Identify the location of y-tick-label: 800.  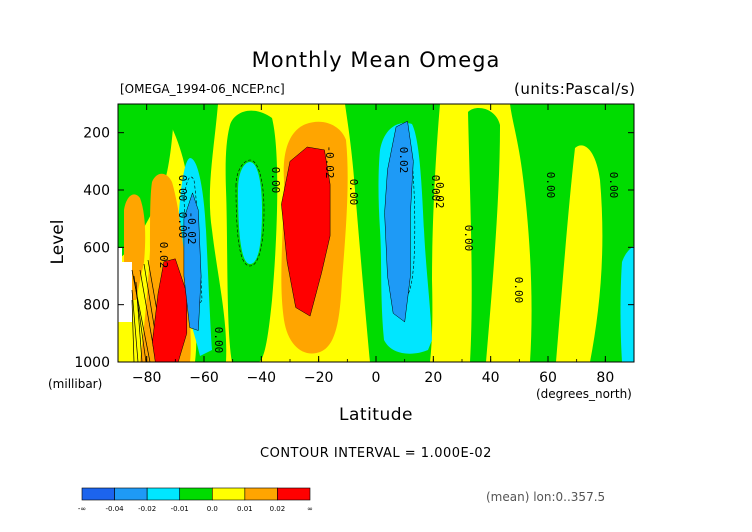
(96, 306).